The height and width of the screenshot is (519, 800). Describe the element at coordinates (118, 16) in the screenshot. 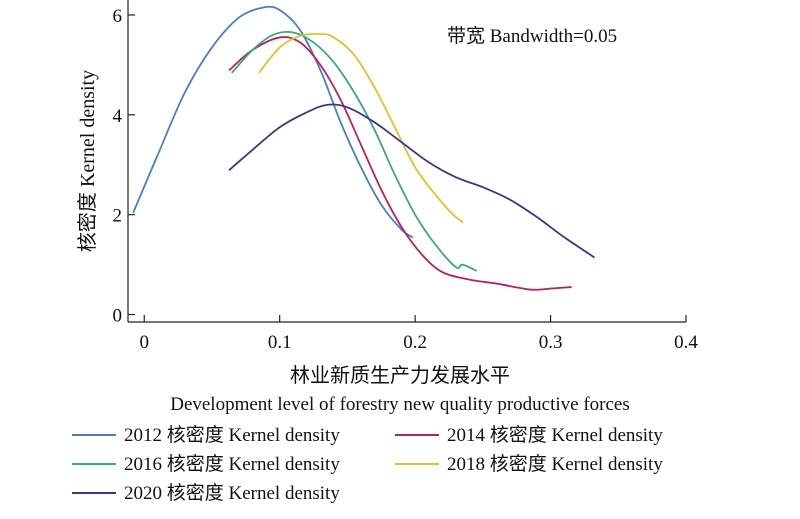

I see `y-tick-label: 6` at that location.